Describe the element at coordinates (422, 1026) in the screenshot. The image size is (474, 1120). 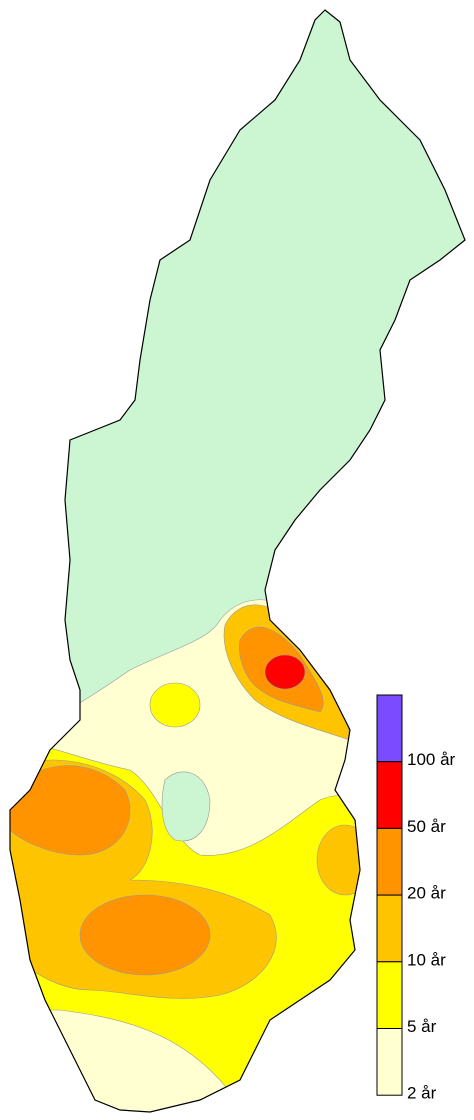
I see `legend-label: 5 år` at that location.